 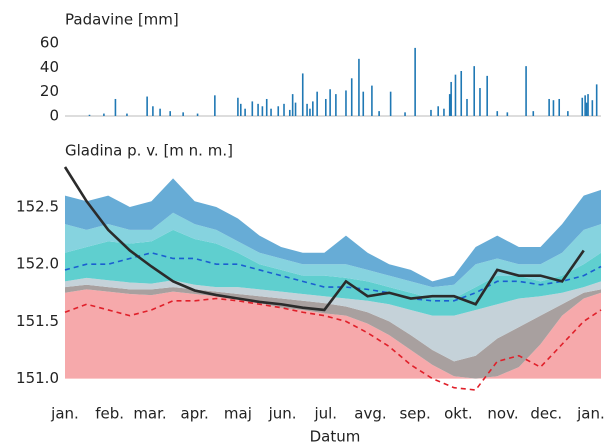 I want to click on precip-axis-label: Padavine [mm], so click(x=122, y=20).